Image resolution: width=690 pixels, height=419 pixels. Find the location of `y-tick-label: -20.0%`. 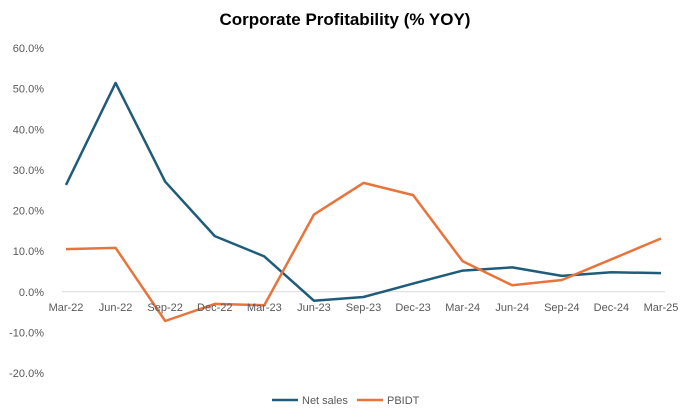

y-tick-label: -20.0% is located at coordinates (26, 374).